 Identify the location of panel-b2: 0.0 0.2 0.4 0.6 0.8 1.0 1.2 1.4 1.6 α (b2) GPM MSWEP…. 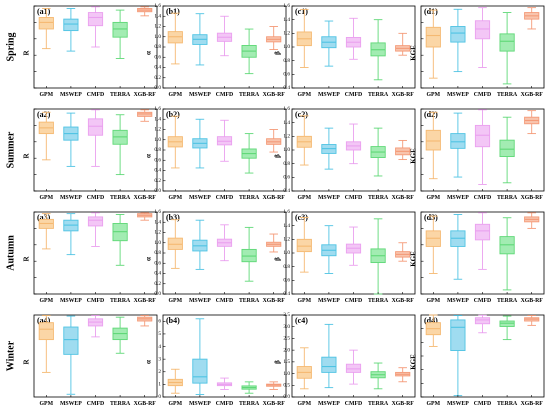
(216, 153).